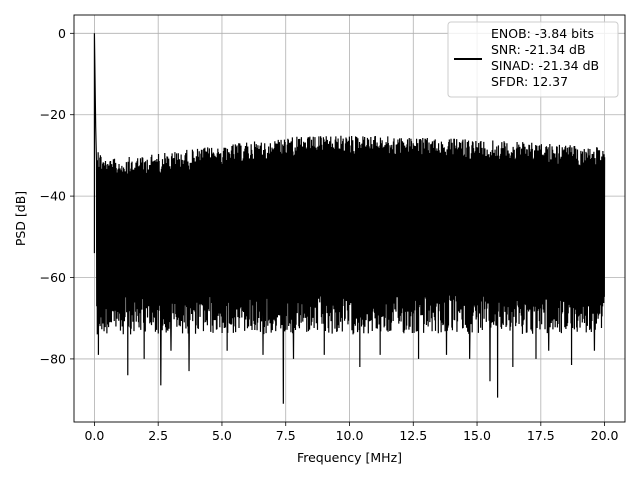 The image size is (640, 480). What do you see at coordinates (286, 435) in the screenshot?
I see `x-tick-label: 7.5` at bounding box center [286, 435].